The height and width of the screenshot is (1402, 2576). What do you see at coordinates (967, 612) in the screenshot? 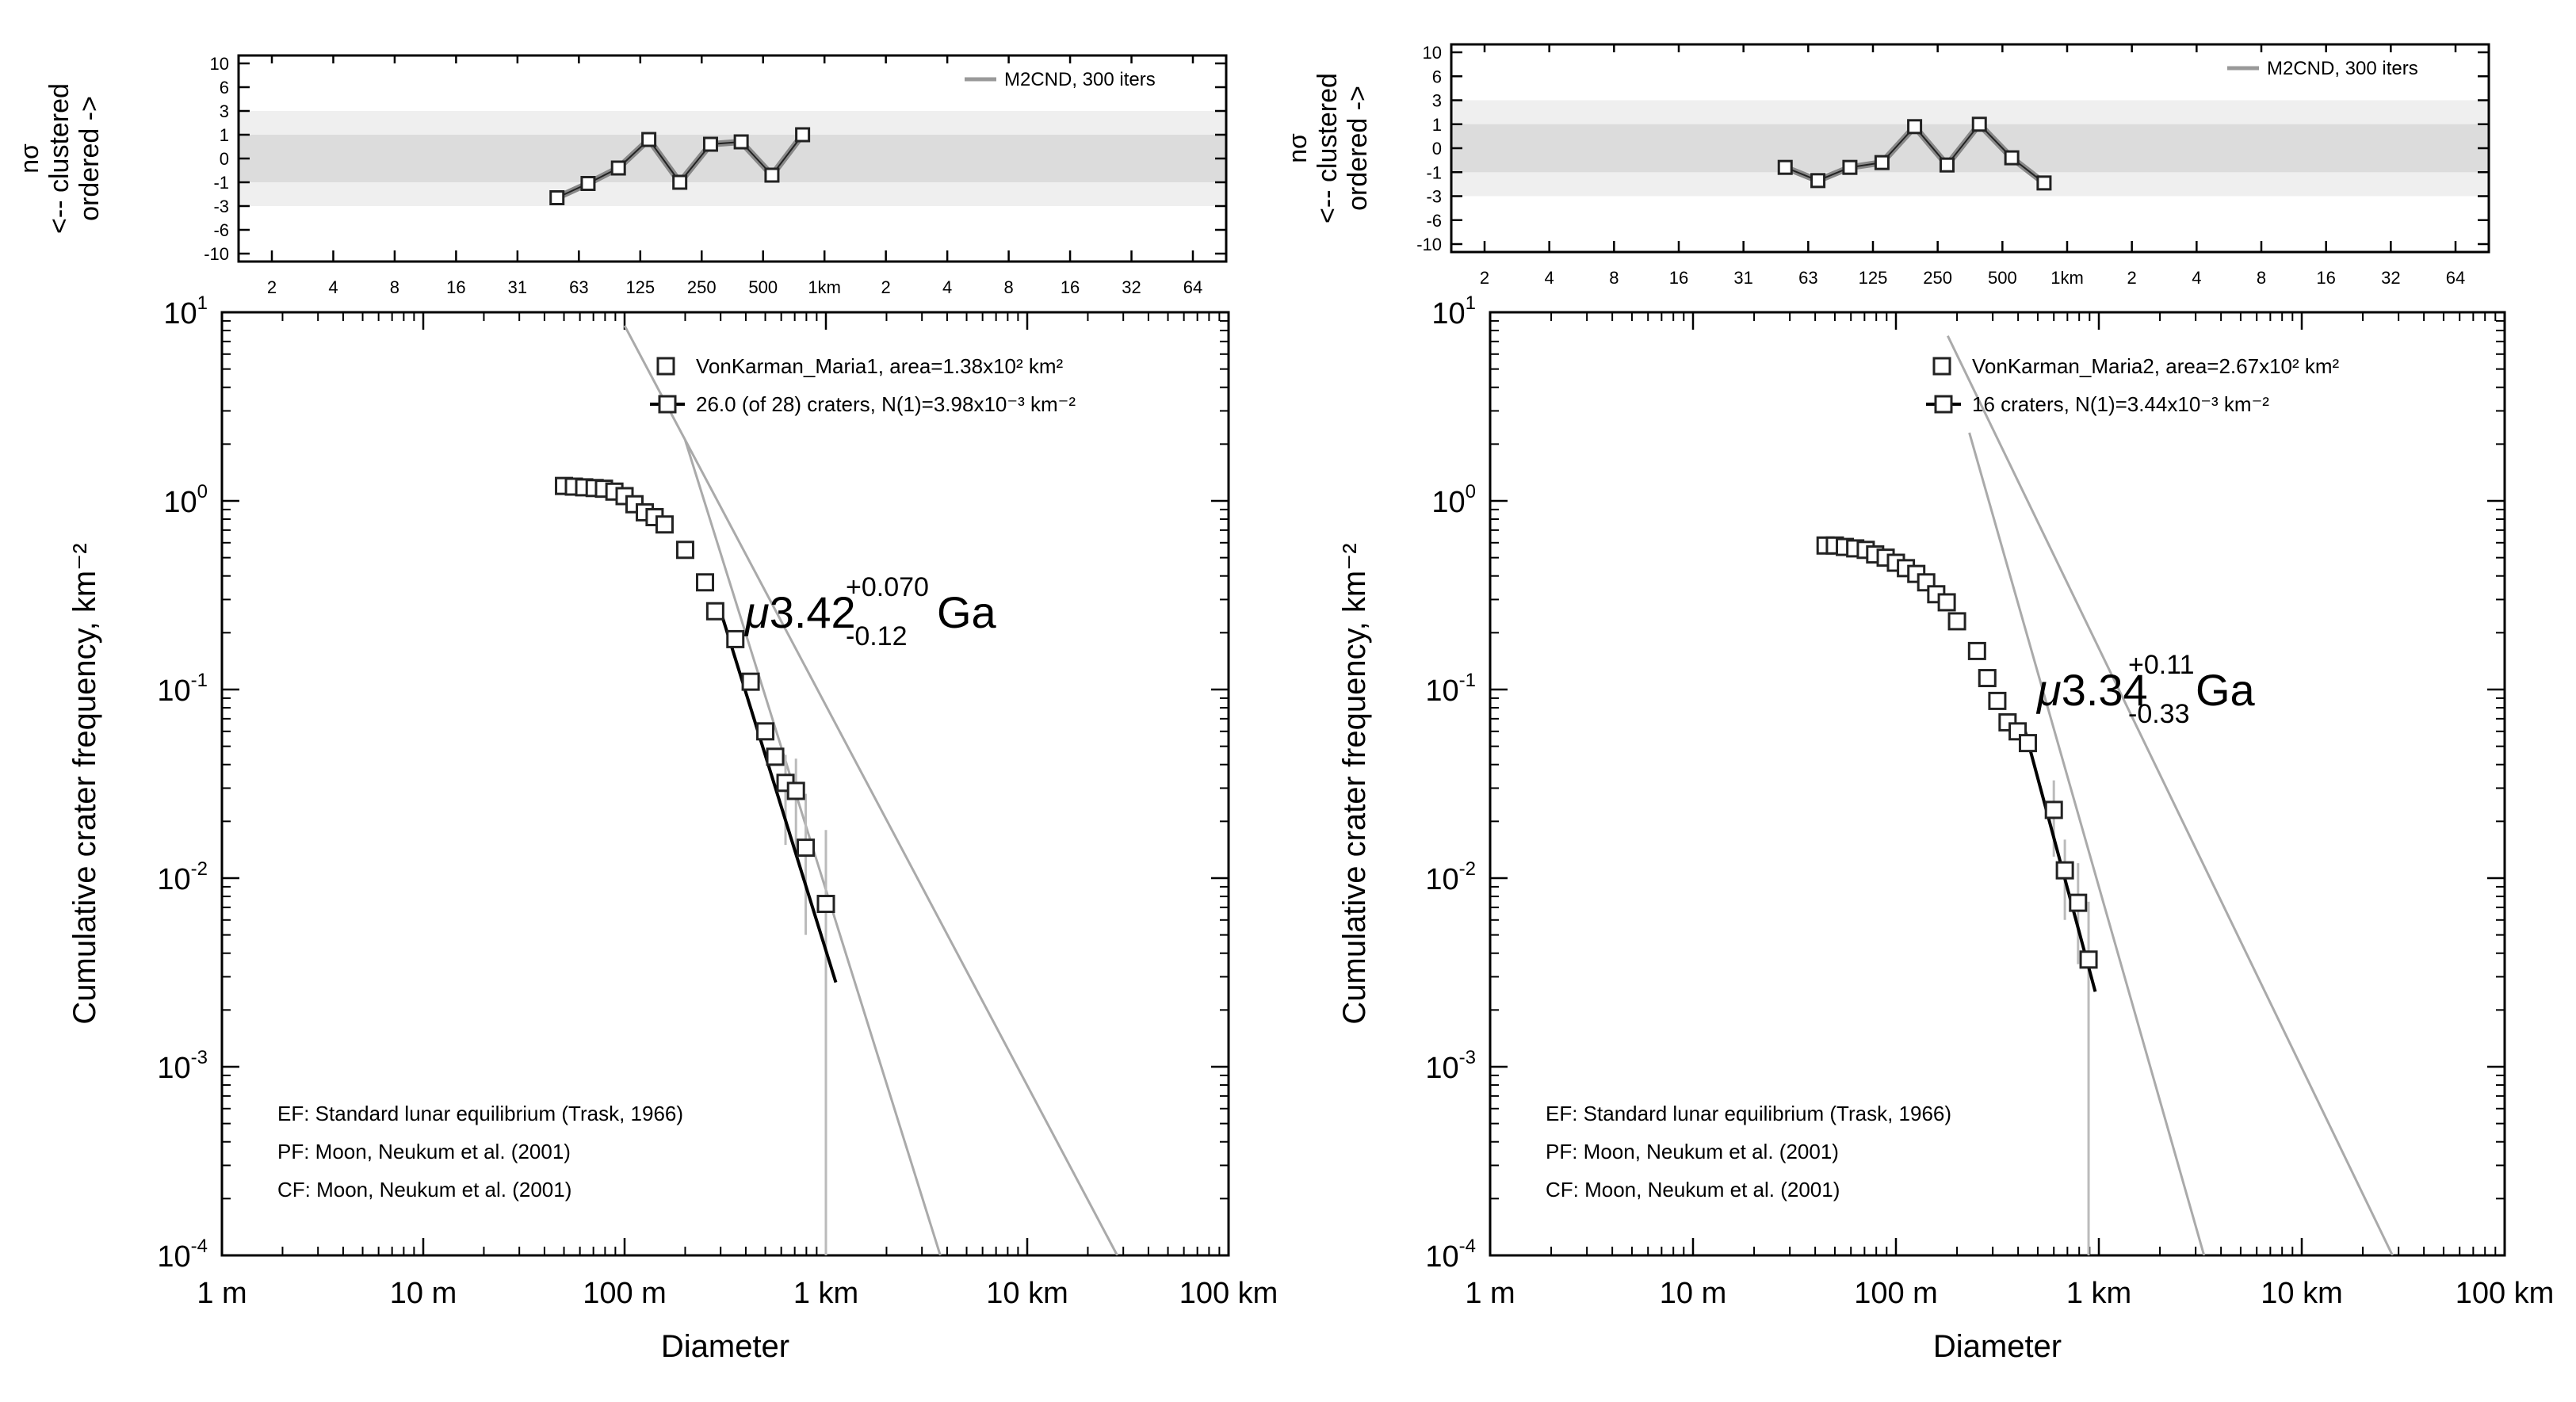
I see `age-unit: Ga` at bounding box center [967, 612].